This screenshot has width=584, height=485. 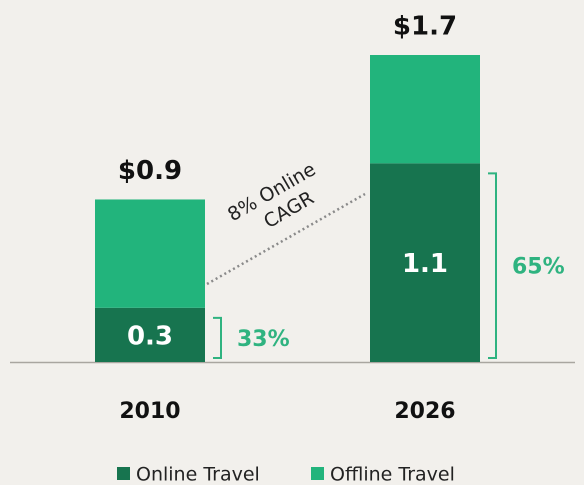 What do you see at coordinates (538, 267) in the screenshot?
I see `share-label: 65%` at bounding box center [538, 267].